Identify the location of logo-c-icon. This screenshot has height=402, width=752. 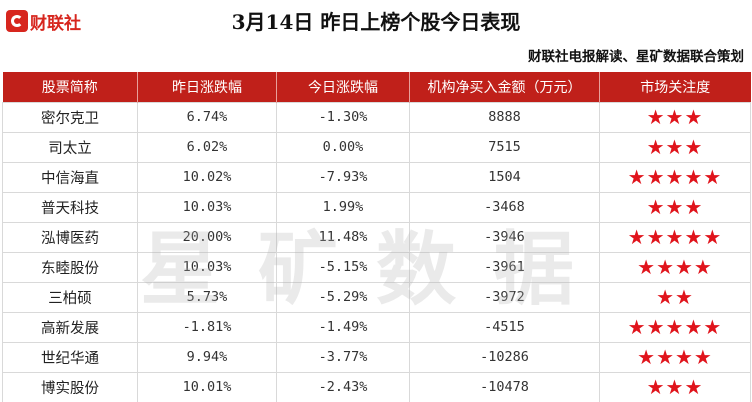
(17, 21).